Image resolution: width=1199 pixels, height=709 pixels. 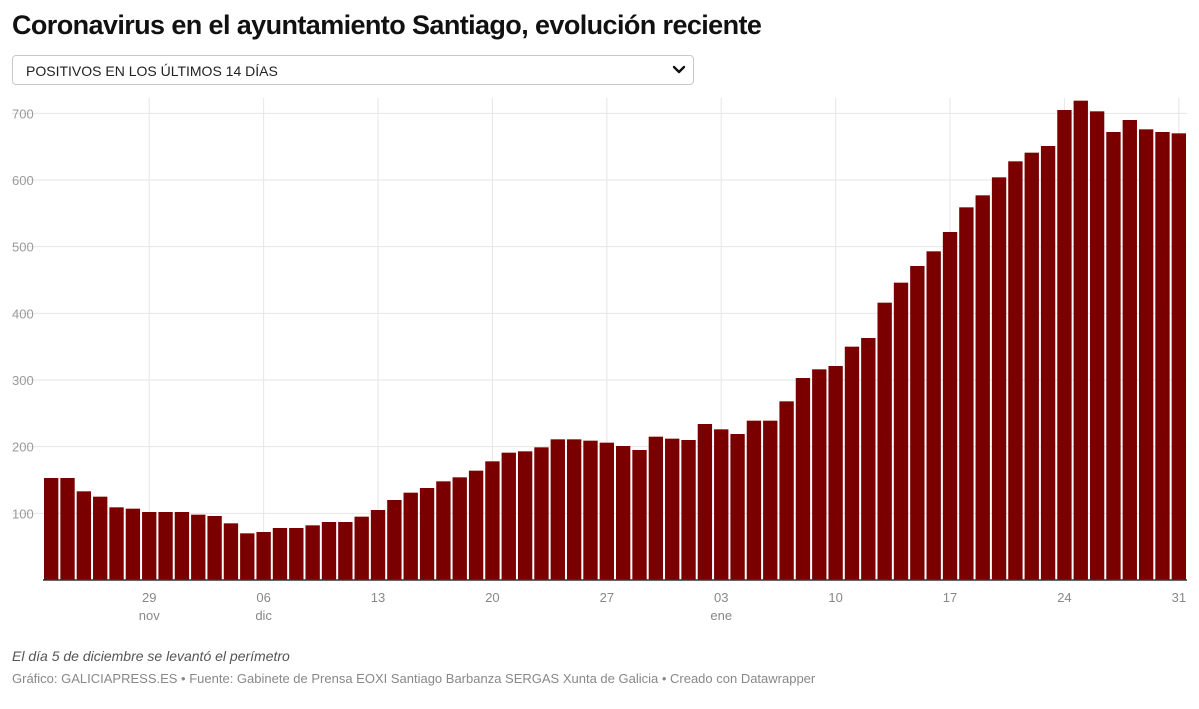 I want to click on y-tick-label: 700, so click(x=23, y=113).